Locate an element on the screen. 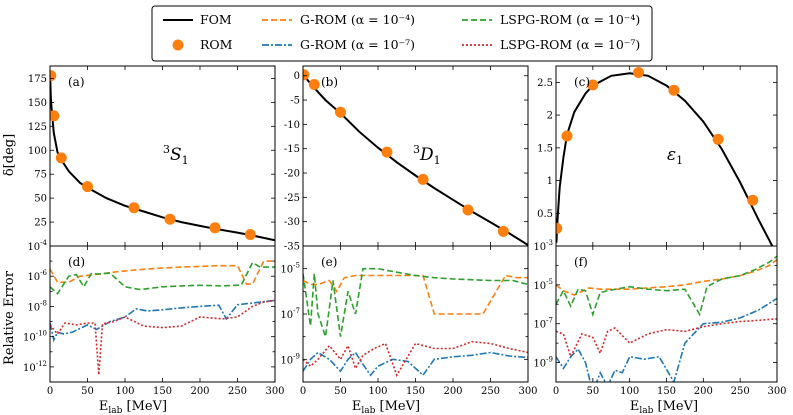 The width and height of the screenshot is (793, 415). panel-c-y-tick-label: 0.5 is located at coordinates (545, 214).